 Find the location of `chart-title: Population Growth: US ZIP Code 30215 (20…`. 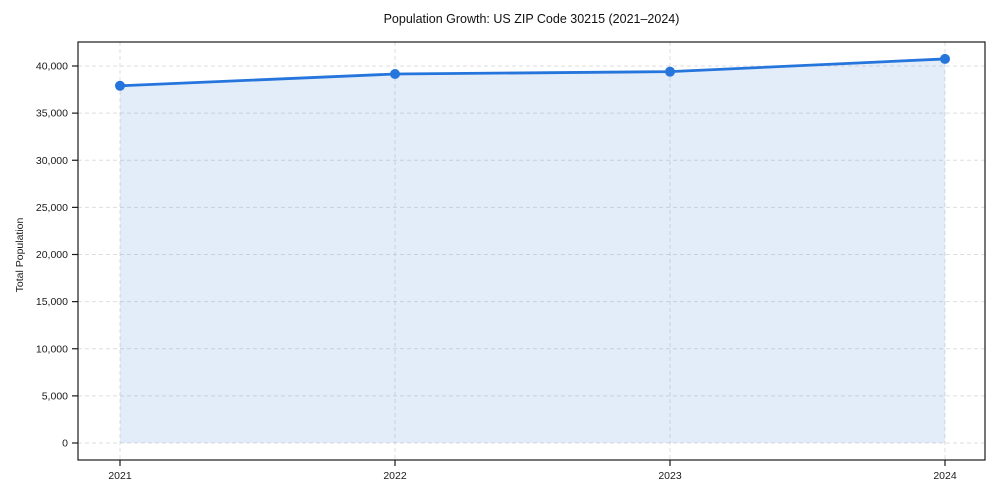

chart-title: Population Growth: US ZIP Code 30215 (20… is located at coordinates (531, 19).